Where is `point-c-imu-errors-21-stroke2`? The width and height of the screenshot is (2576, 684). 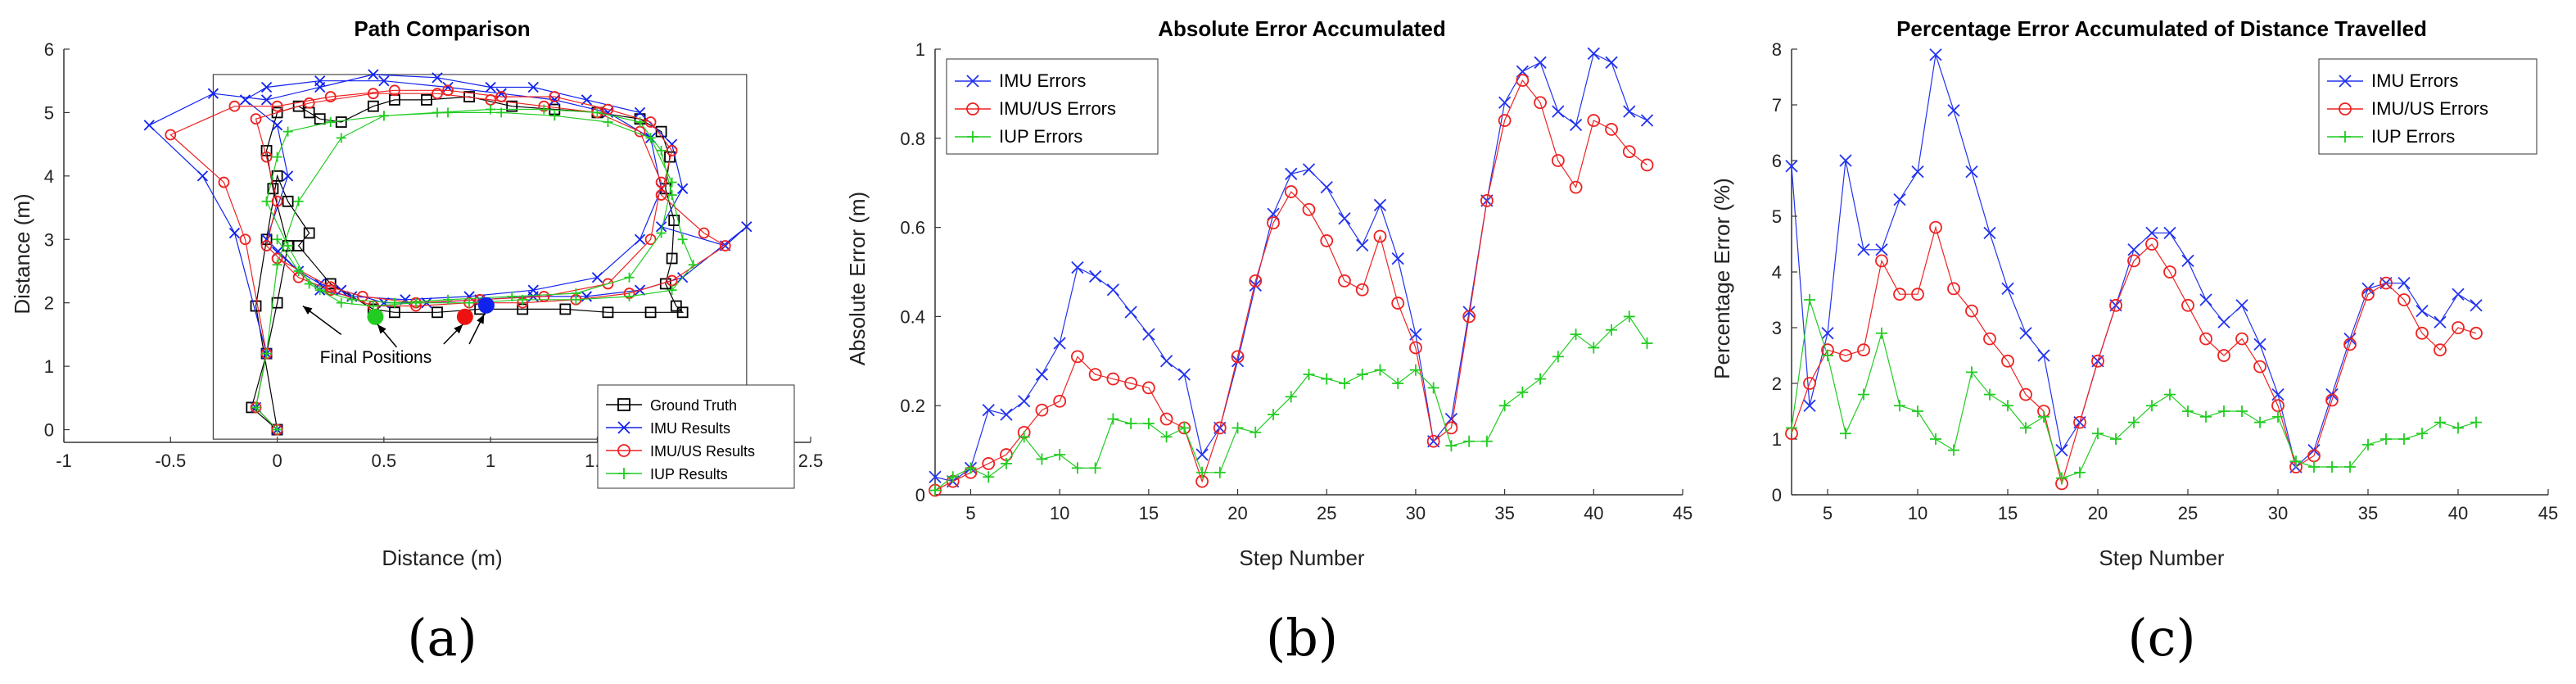 point-c-imu-errors-21-stroke2 is located at coordinates (2169, 233).